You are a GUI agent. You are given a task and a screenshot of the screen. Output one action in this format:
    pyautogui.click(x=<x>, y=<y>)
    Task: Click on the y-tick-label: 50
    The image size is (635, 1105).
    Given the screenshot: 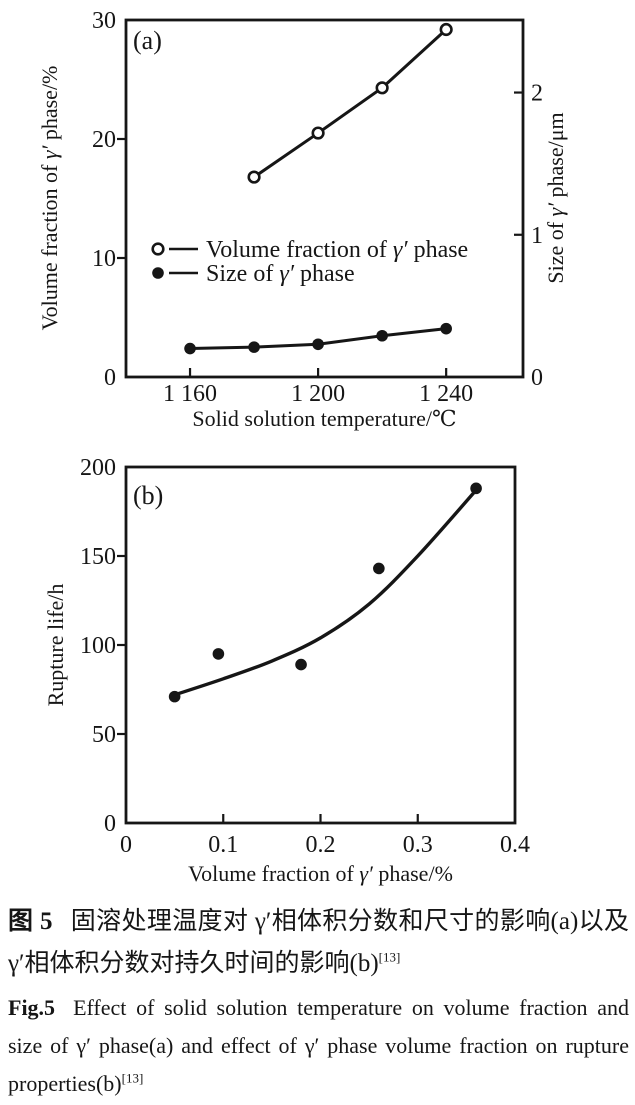 What is the action you would take?
    pyautogui.click(x=104, y=735)
    